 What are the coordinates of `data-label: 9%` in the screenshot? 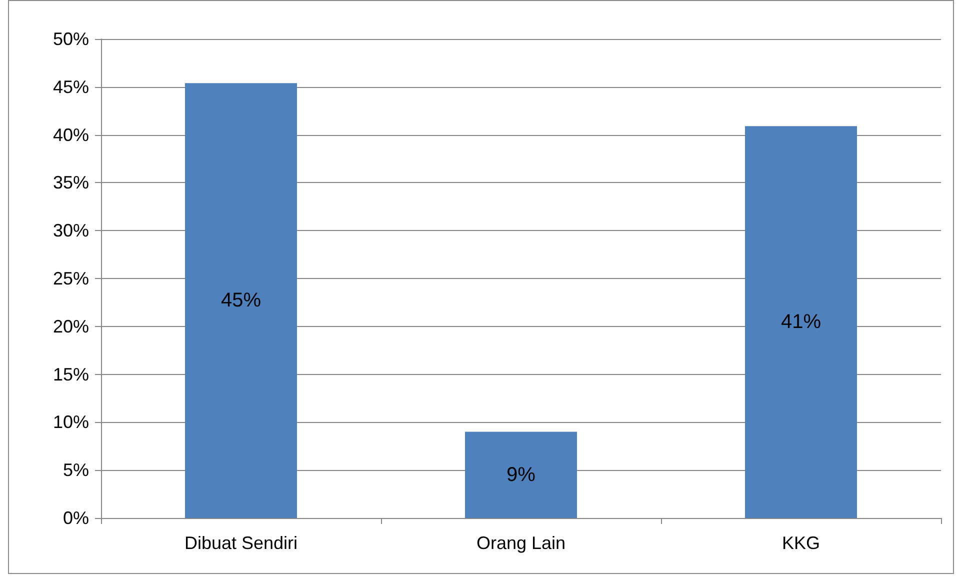 It's located at (521, 475).